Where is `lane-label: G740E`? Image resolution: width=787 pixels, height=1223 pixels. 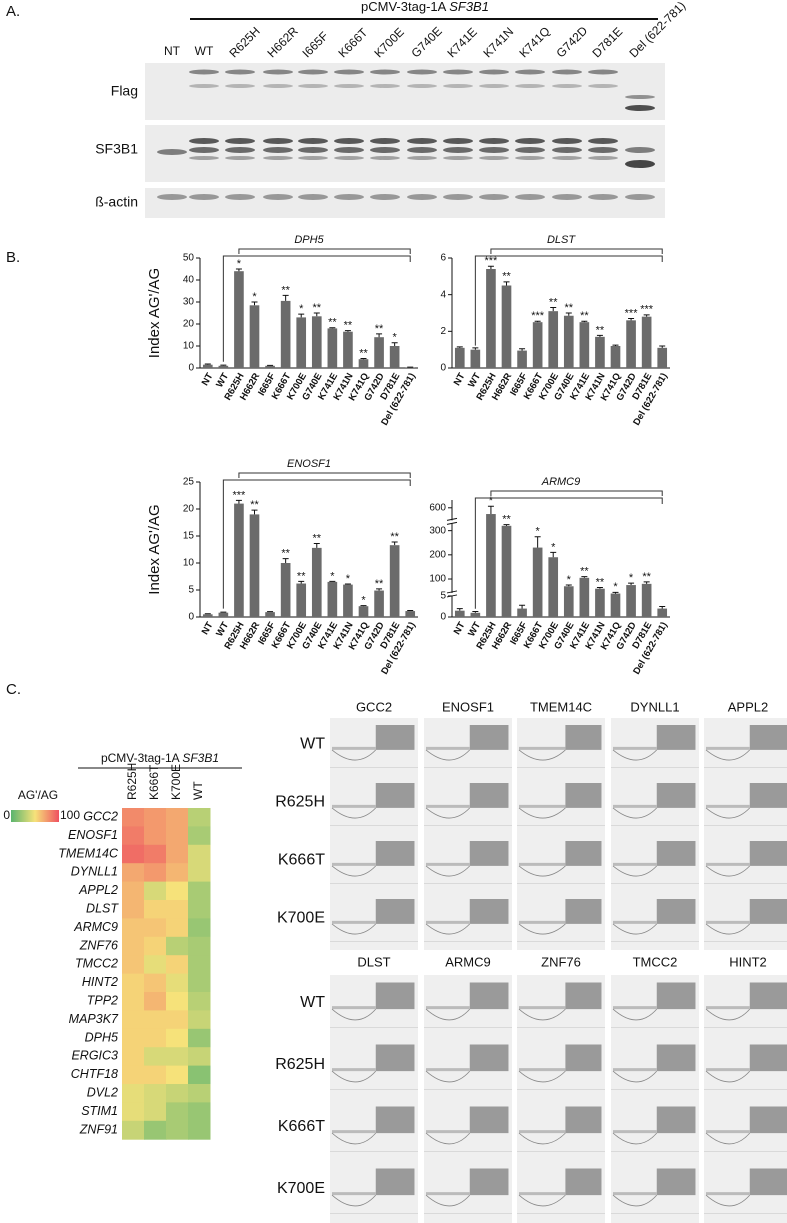
lane-label: G740E is located at coordinates (426, 42).